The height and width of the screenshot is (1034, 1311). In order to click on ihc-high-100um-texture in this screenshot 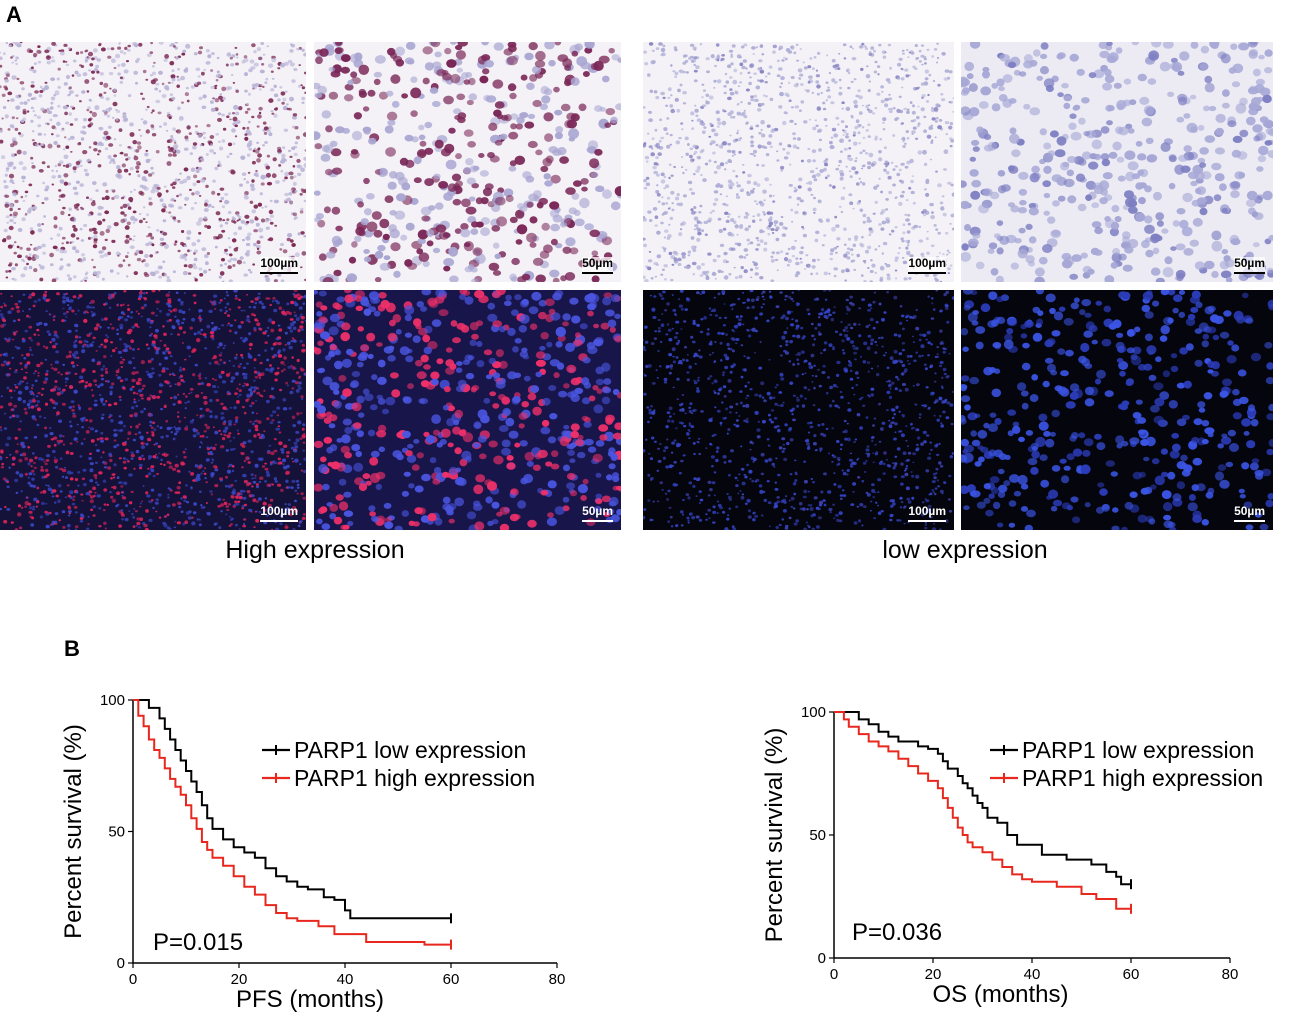, I will do `click(153, 162)`.